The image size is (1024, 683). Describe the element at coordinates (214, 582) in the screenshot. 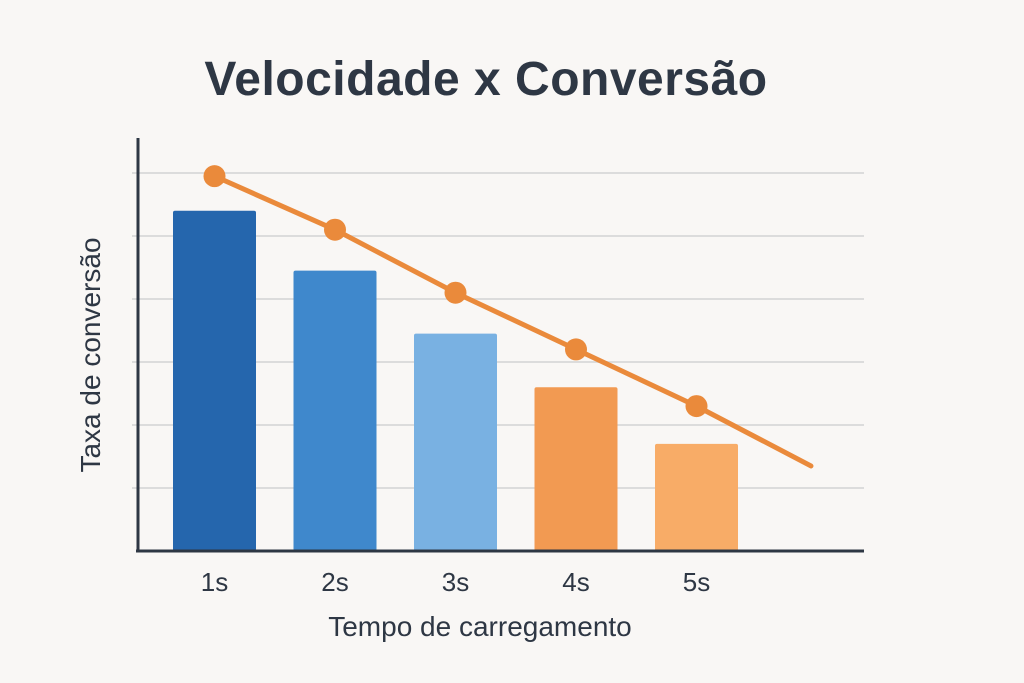

I see `x-tick-label: 1s` at that location.